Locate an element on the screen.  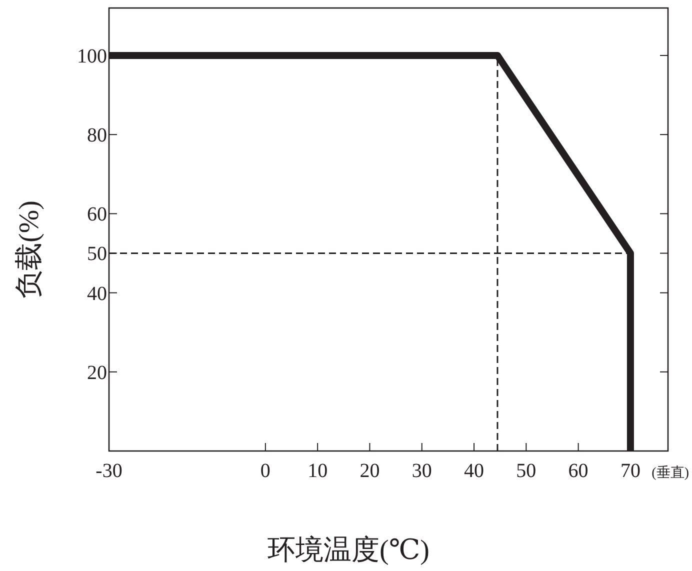
x-tick-label: 20 is located at coordinates (370, 471).